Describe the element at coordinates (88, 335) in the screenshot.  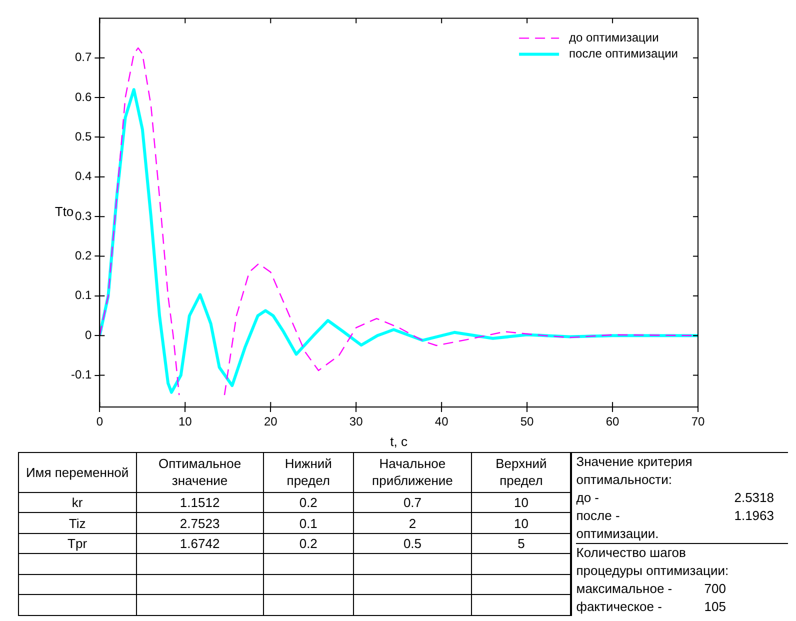
I see `y-tick-label: 0` at that location.